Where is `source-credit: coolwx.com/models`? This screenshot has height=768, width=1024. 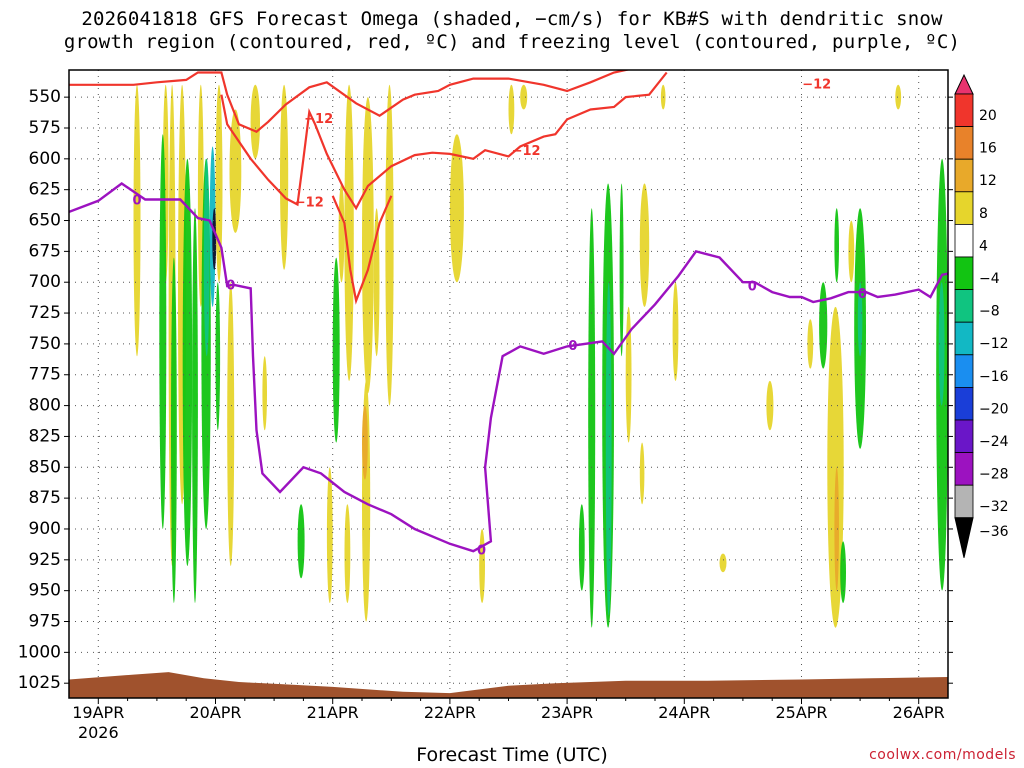
source-credit: coolwx.com/models is located at coordinates (942, 755).